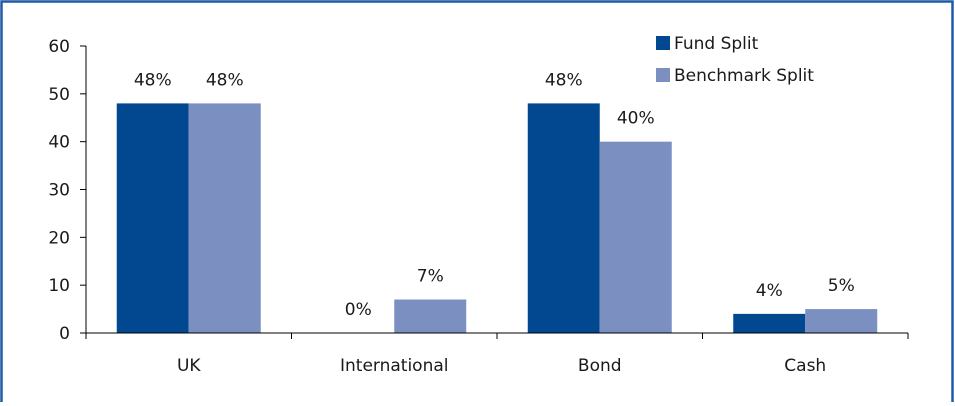 Image resolution: width=955 pixels, height=406 pixels. Describe the element at coordinates (59, 238) in the screenshot. I see `y-tick-label: 20` at that location.